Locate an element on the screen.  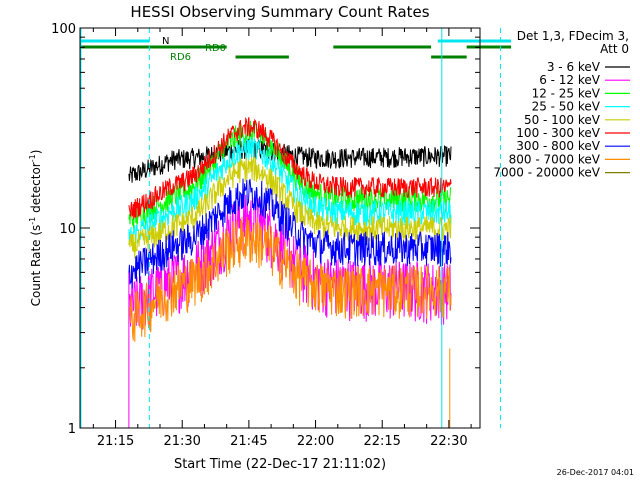
legend-label: 3 - 6 keV is located at coordinates (574, 67).